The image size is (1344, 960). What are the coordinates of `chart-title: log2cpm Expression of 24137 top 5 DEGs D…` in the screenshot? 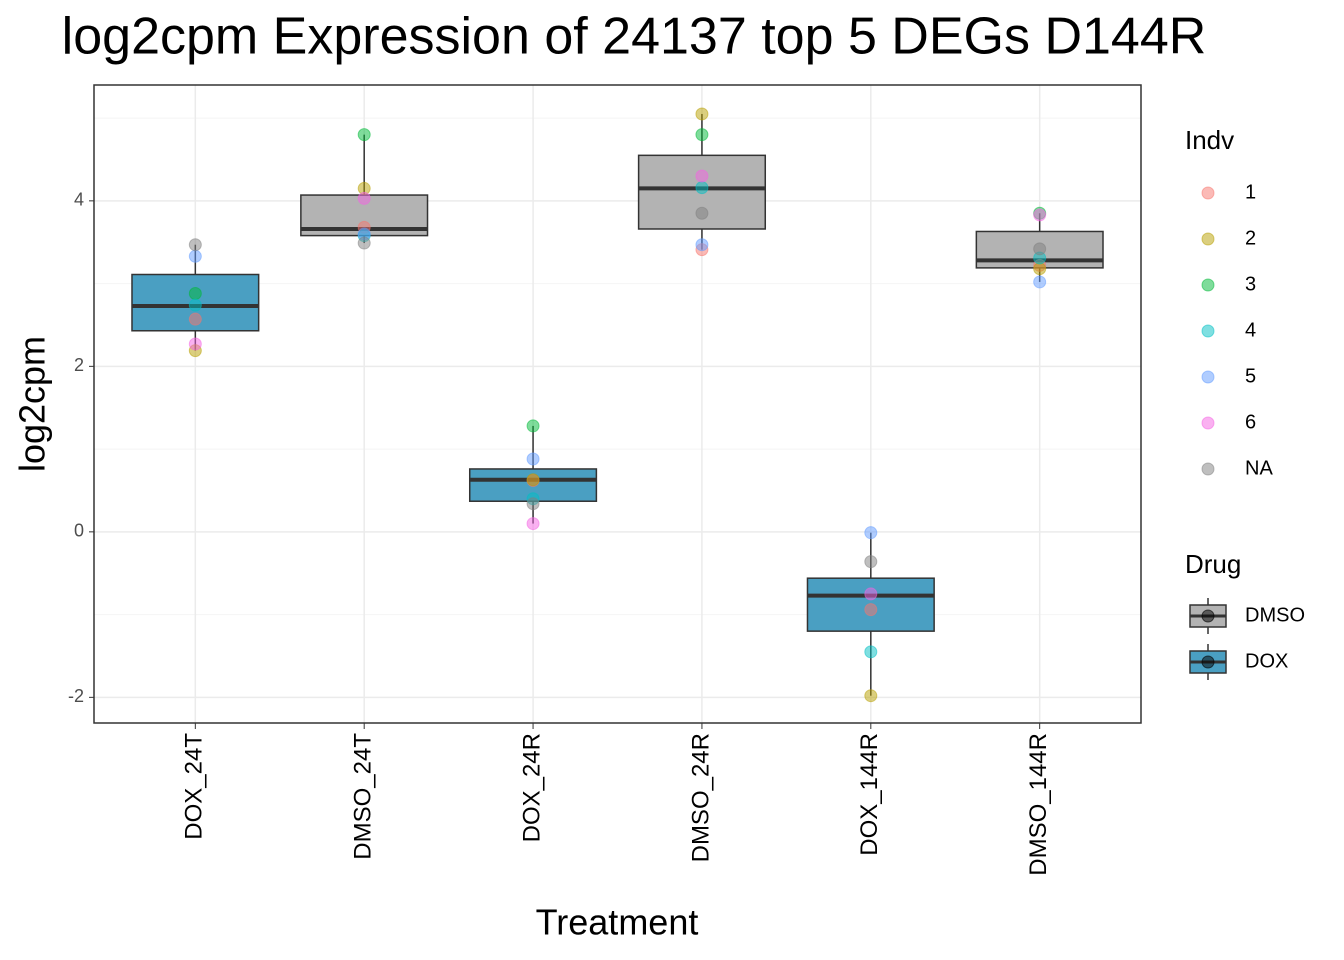 It's located at (634, 37).